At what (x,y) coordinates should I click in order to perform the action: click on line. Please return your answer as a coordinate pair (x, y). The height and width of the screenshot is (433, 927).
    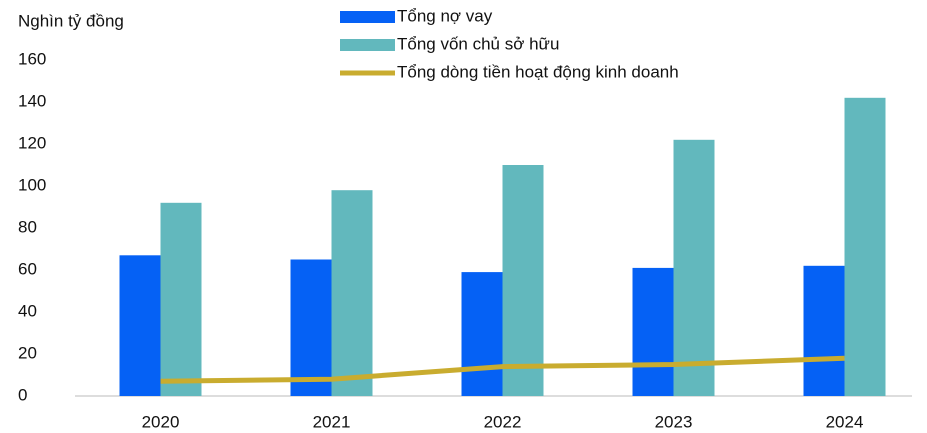
    Looking at the image, I should click on (502, 369).